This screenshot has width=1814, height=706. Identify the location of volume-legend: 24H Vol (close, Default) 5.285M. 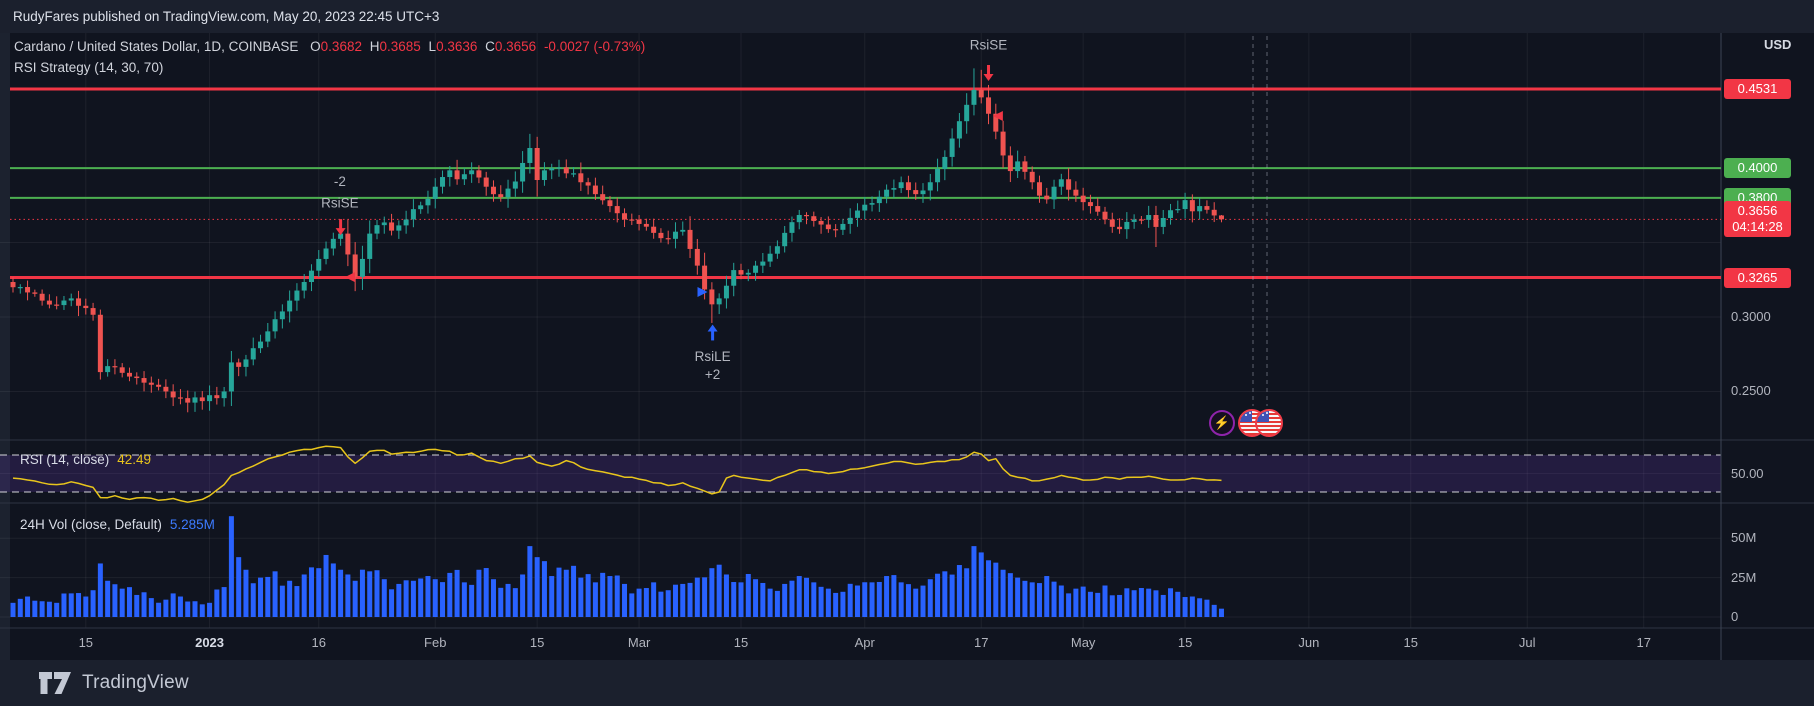
(117, 524).